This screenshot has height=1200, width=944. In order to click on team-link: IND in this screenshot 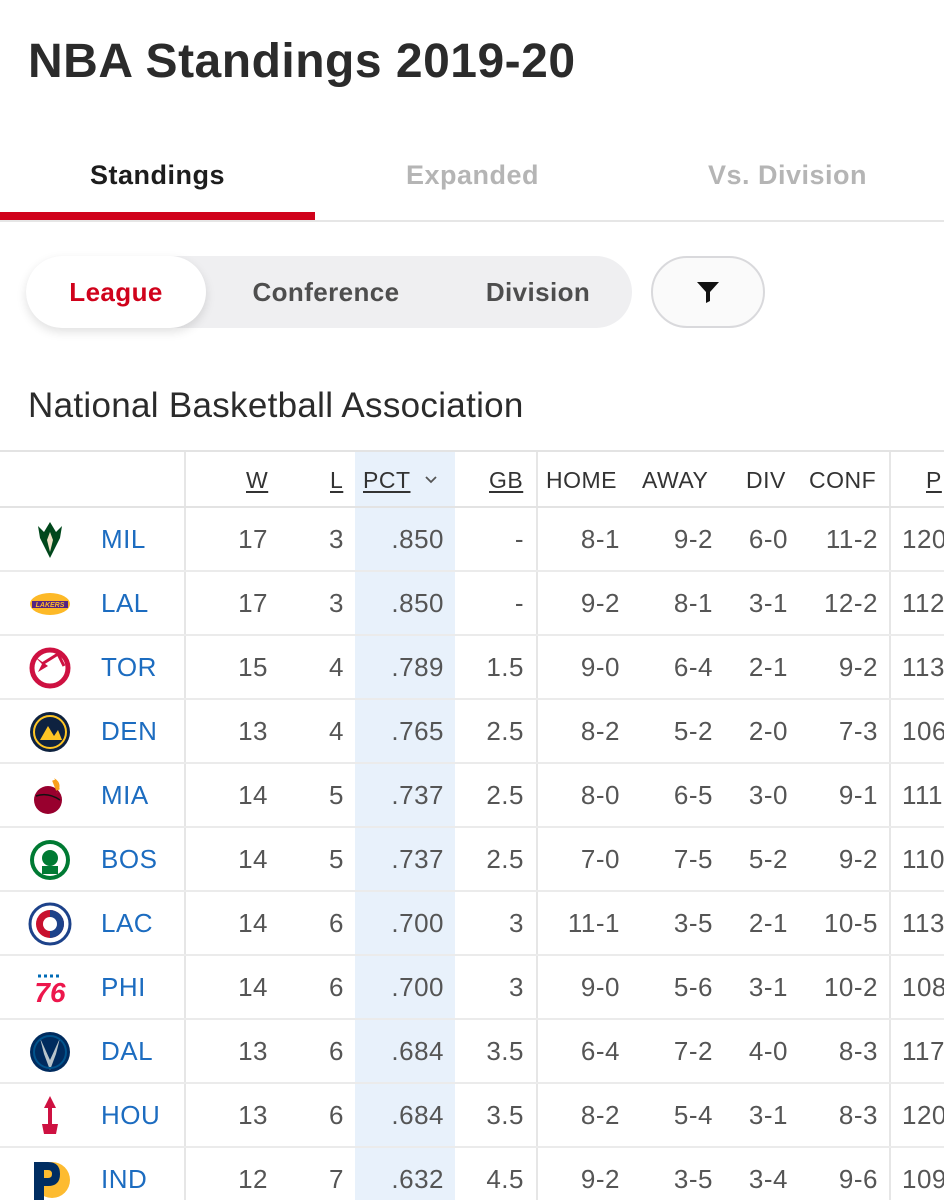, I will do `click(124, 1178)`.